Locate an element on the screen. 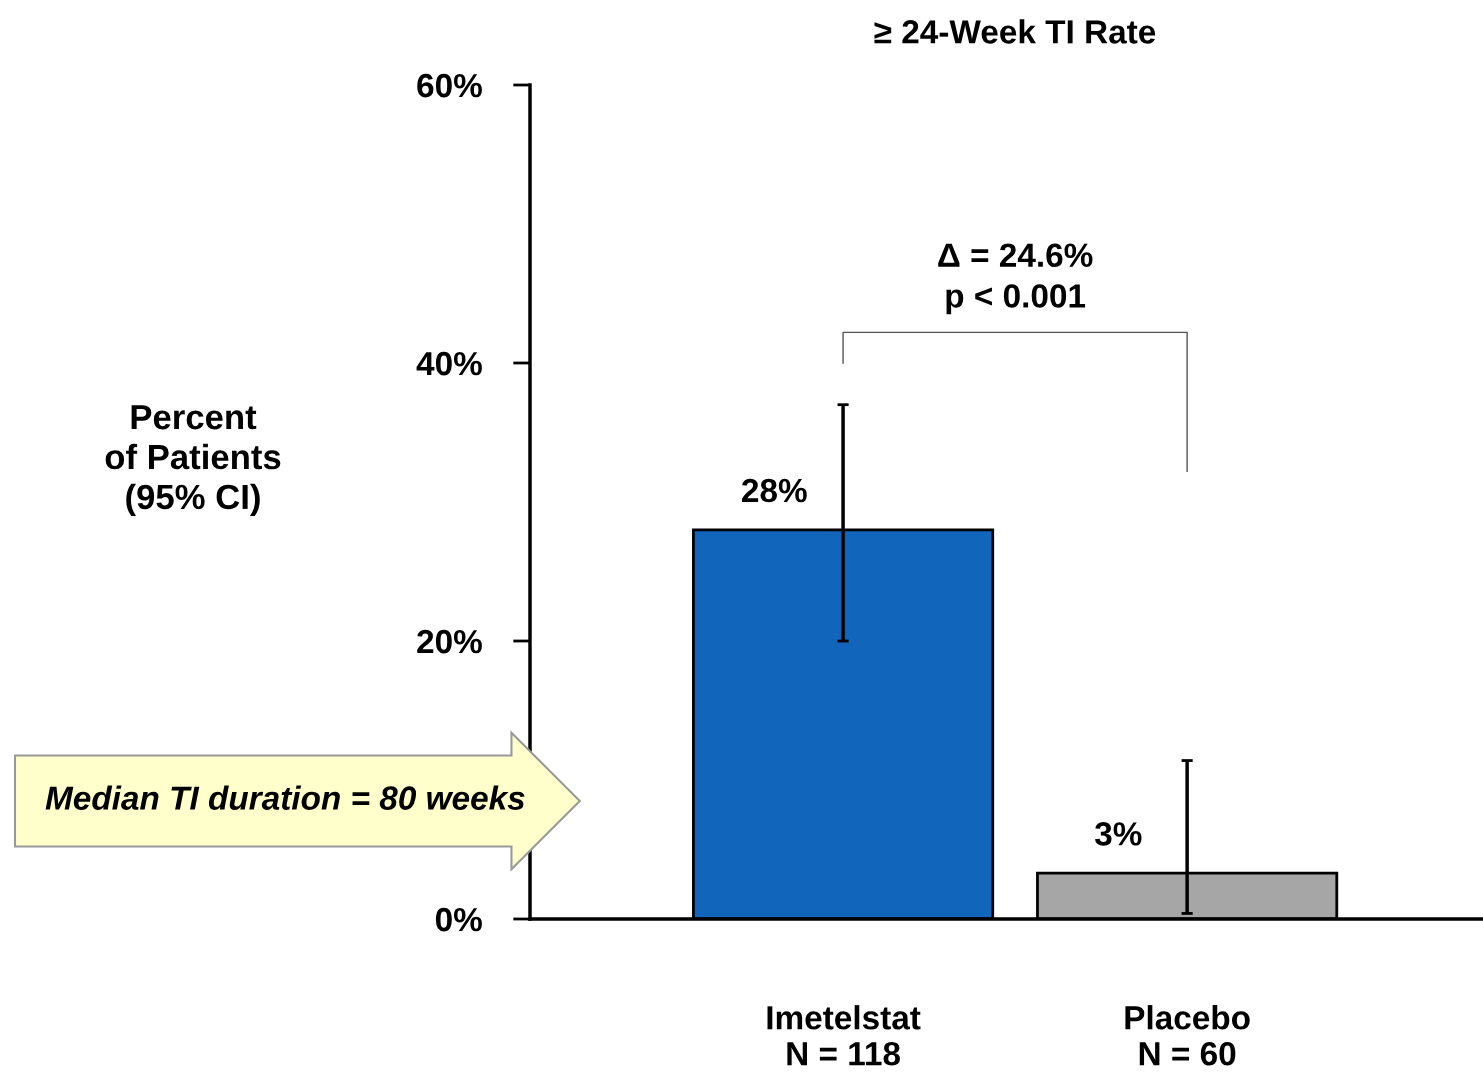 The image size is (1483, 1077). x-tick-label: Imetelstat N = 118 is located at coordinates (844, 1035).